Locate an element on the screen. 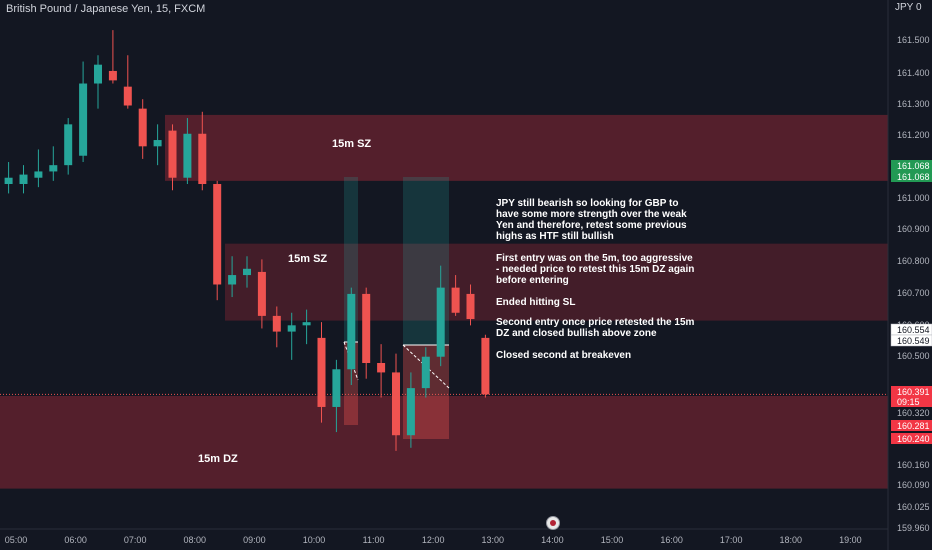 This screenshot has height=550, width=932. y-tick-label: 161.300 is located at coordinates (913, 104).